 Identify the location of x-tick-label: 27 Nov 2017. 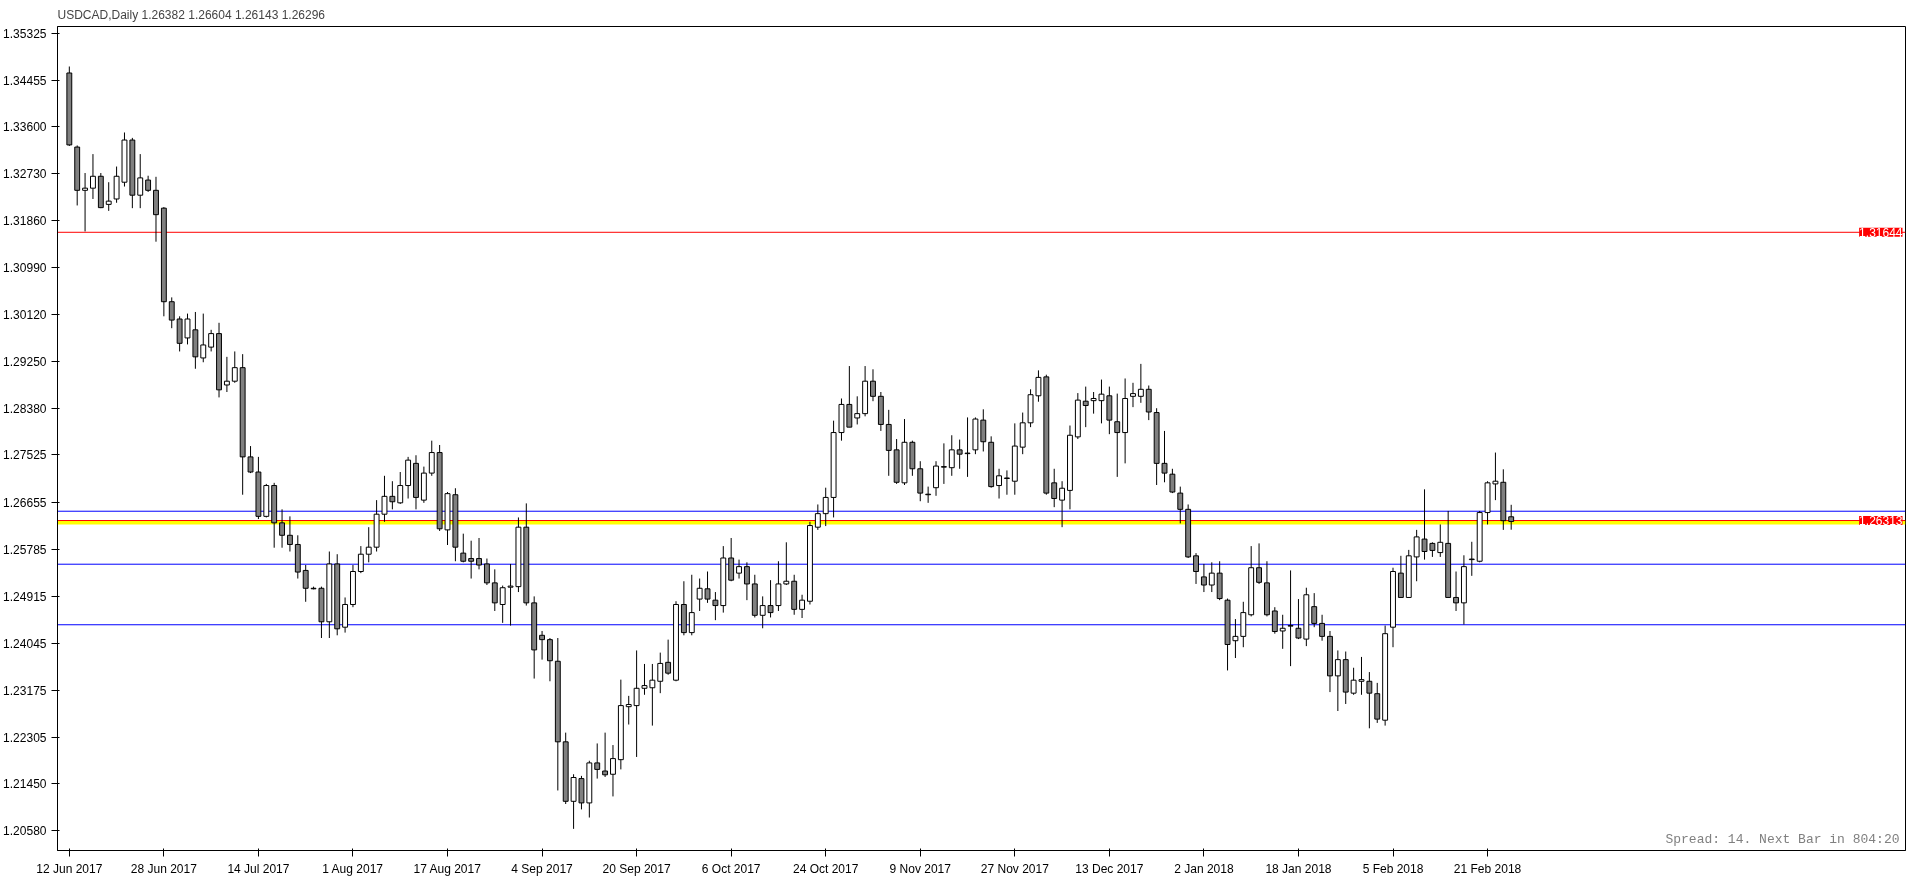
(1015, 868).